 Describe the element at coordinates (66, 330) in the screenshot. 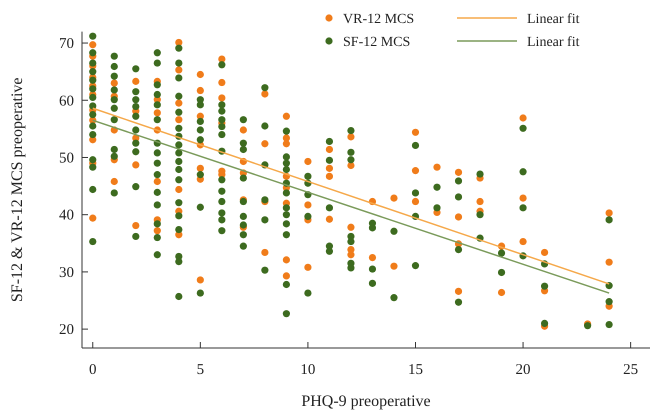

I see `y-tick-label: 20` at that location.